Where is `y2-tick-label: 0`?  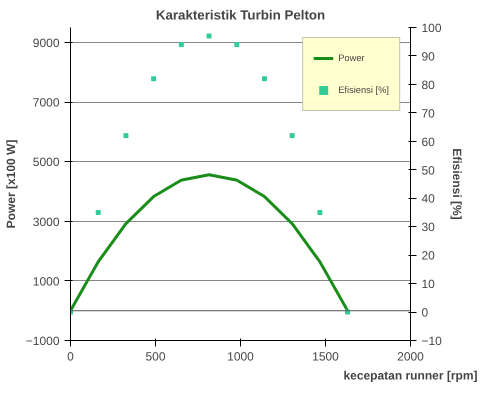 y2-tick-label: 0 is located at coordinates (425, 313).